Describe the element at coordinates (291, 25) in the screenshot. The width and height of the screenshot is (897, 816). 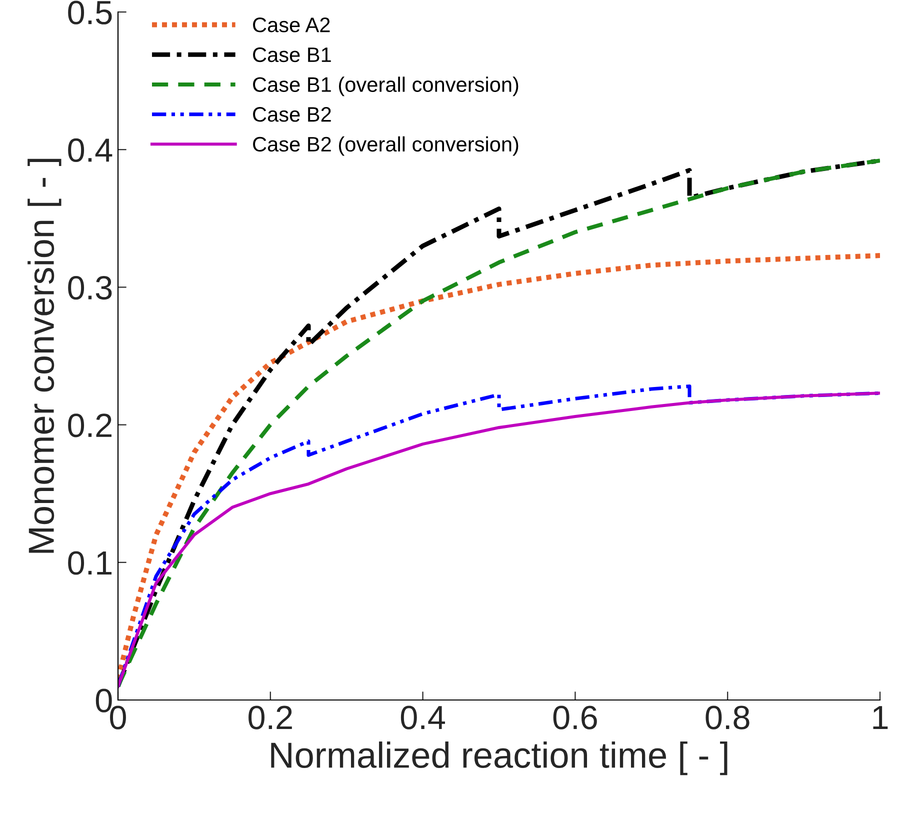
I see `legend-label: Case A2` at that location.